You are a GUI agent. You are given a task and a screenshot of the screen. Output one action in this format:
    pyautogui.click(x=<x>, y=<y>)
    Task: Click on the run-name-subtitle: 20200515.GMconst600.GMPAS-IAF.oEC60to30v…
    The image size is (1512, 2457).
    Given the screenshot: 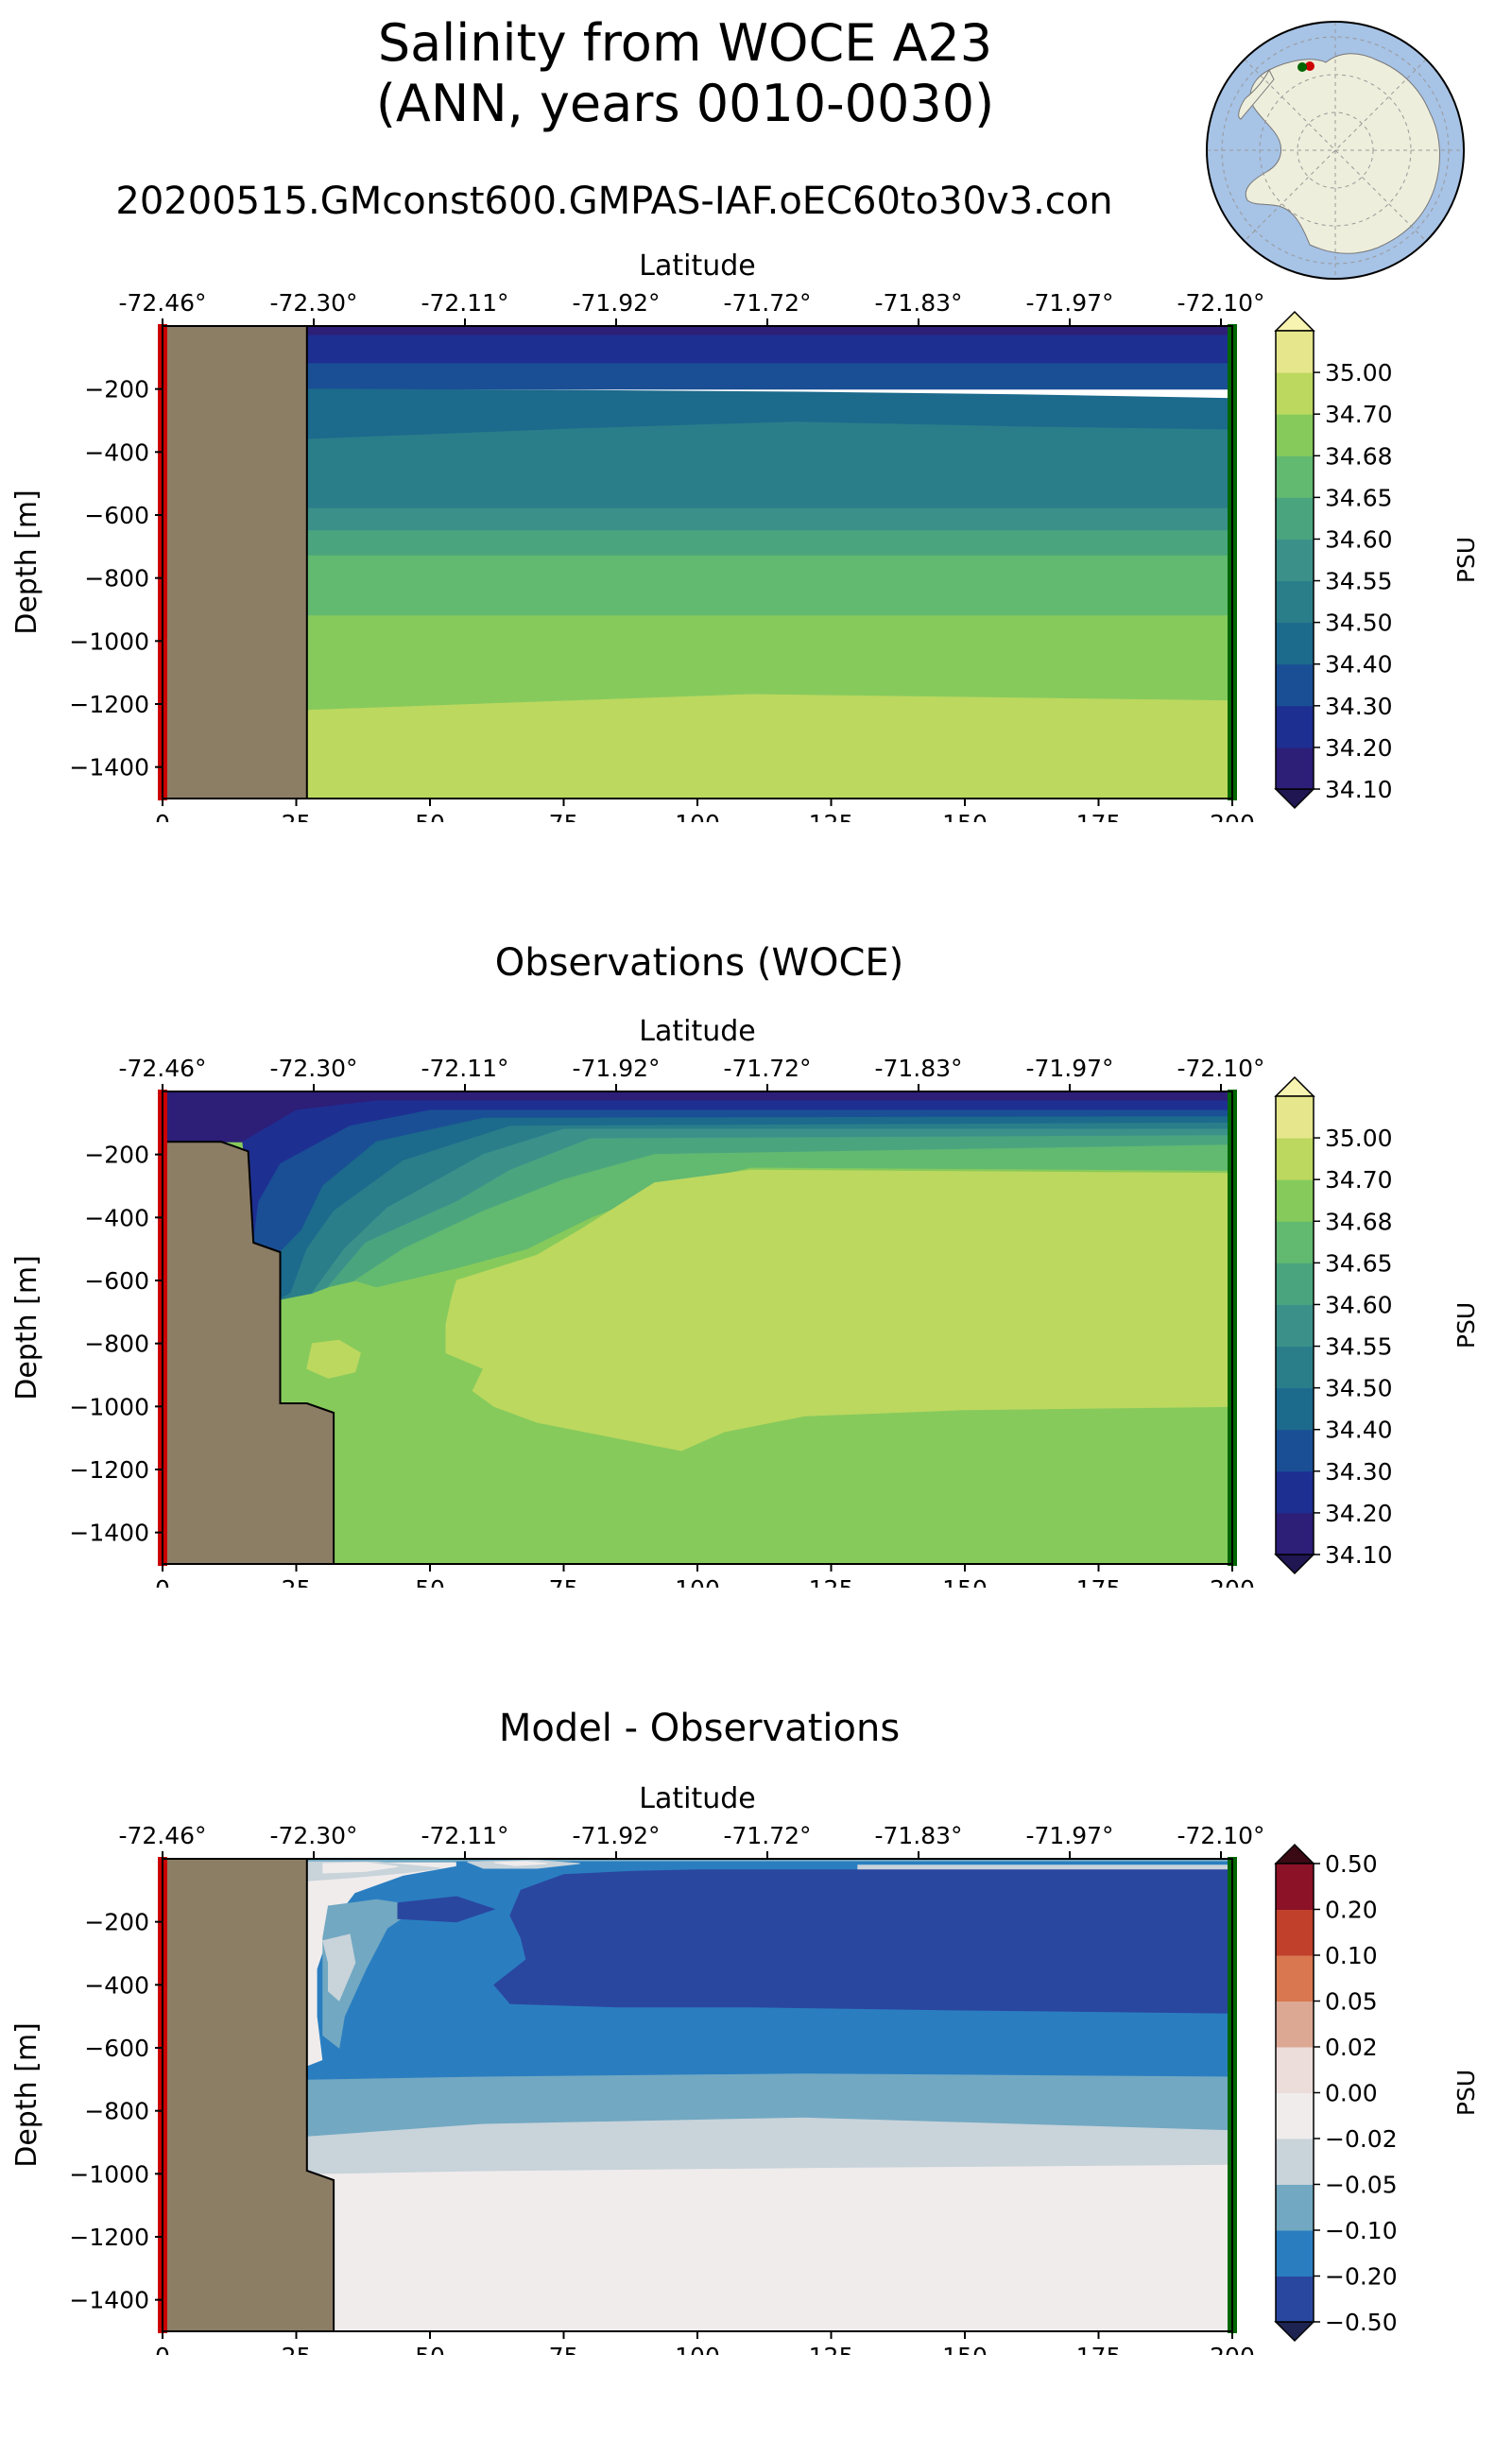 What is the action you would take?
    pyautogui.click(x=614, y=201)
    